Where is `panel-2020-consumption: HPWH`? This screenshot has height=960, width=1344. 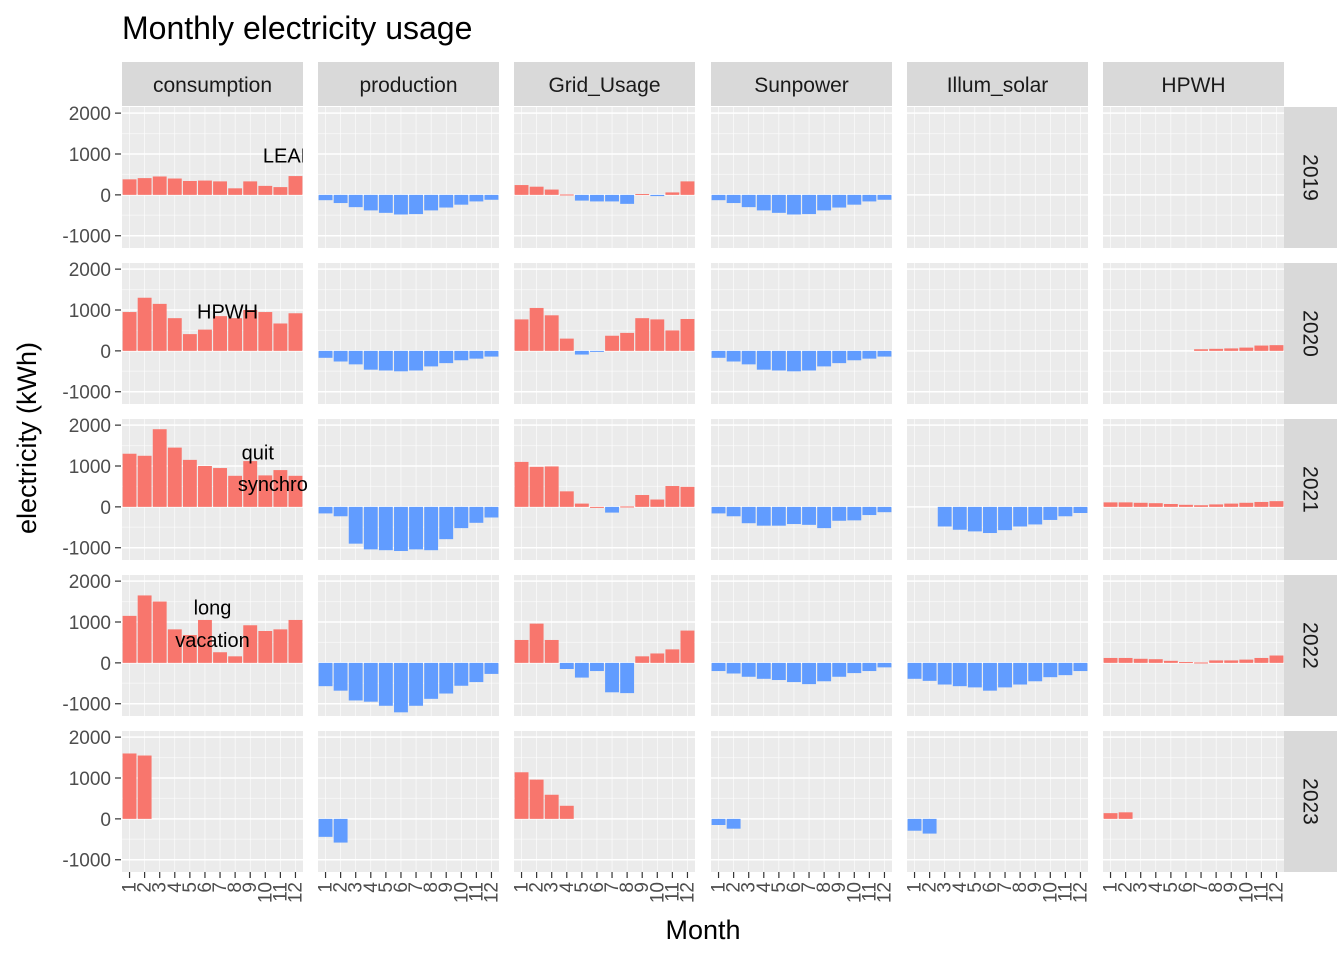
panel-2020-consumption: HPWH is located at coordinates (212, 333).